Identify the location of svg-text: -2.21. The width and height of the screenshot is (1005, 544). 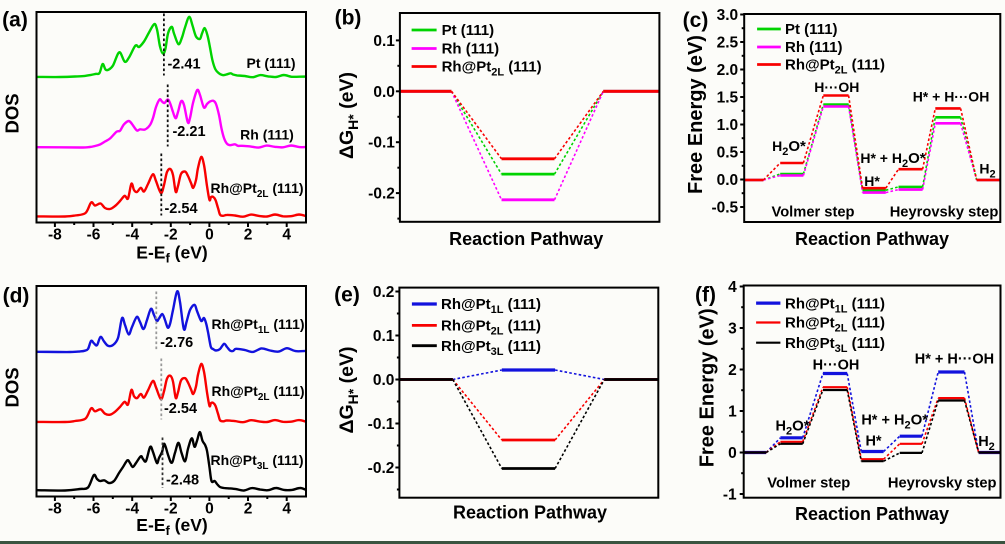
(188, 132).